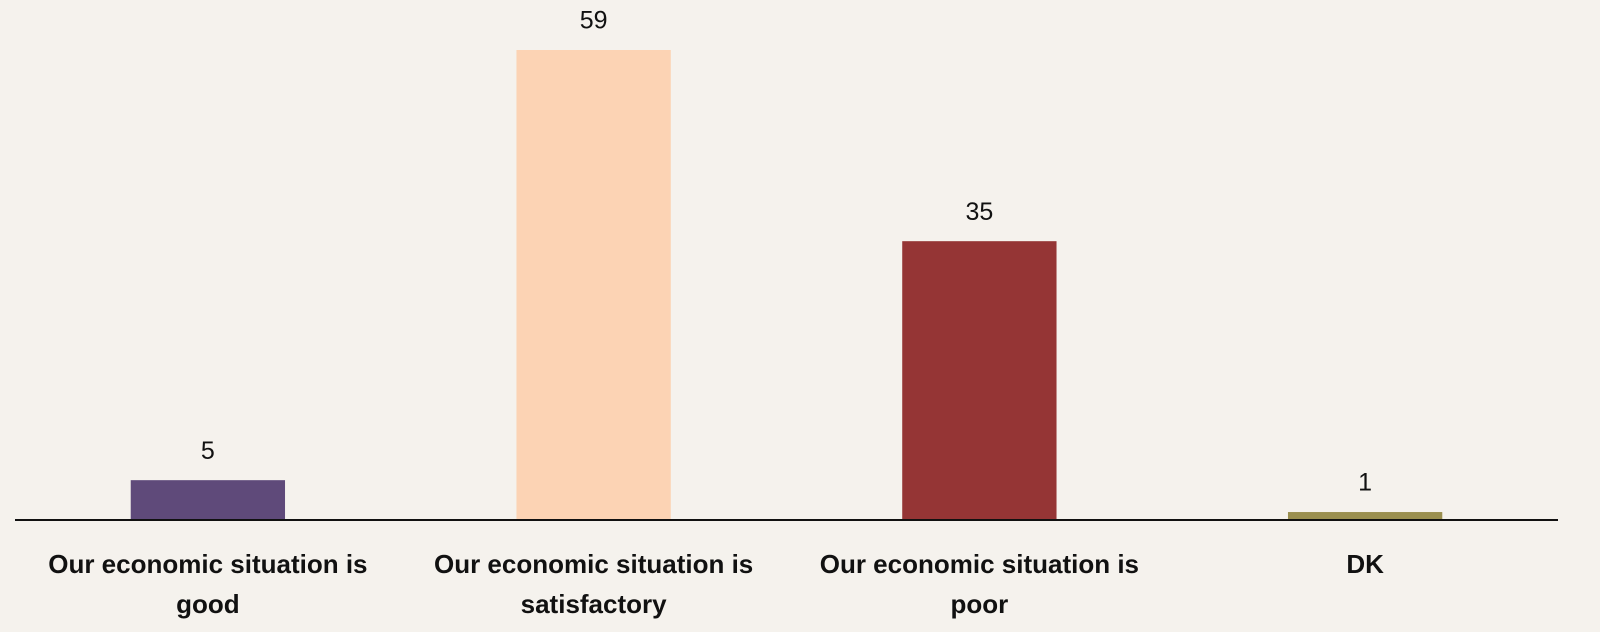 Image resolution: width=1600 pixels, height=632 pixels. What do you see at coordinates (1365, 564) in the screenshot?
I see `x-tick-label: DK` at bounding box center [1365, 564].